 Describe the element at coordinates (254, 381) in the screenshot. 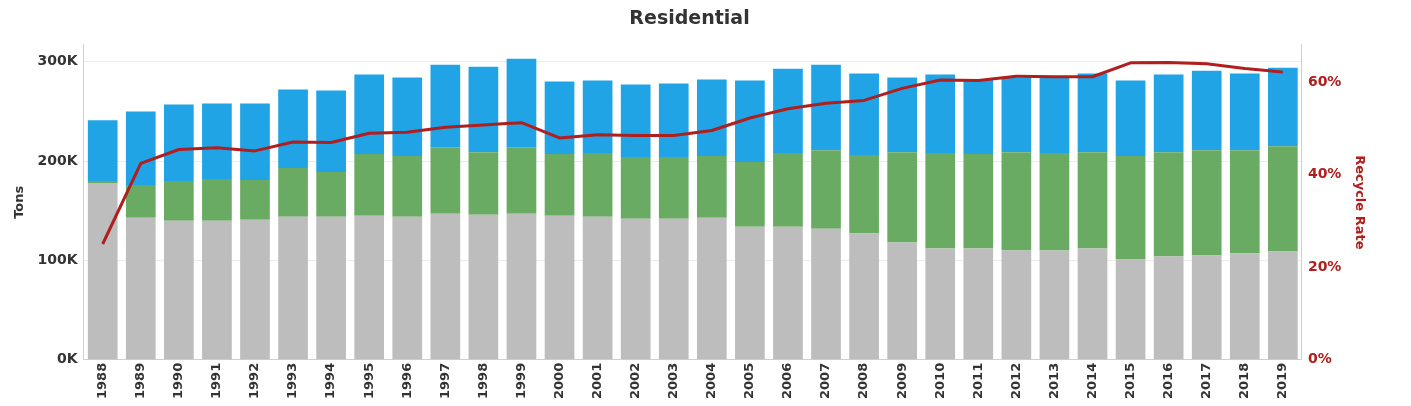

I see `x-tick-label: 1992` at that location.